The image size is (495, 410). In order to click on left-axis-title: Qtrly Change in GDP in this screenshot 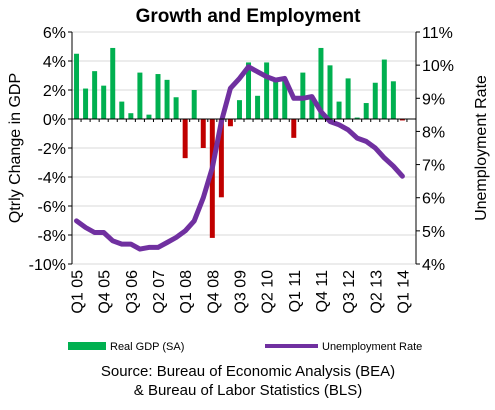, I will do `click(15, 148)`.